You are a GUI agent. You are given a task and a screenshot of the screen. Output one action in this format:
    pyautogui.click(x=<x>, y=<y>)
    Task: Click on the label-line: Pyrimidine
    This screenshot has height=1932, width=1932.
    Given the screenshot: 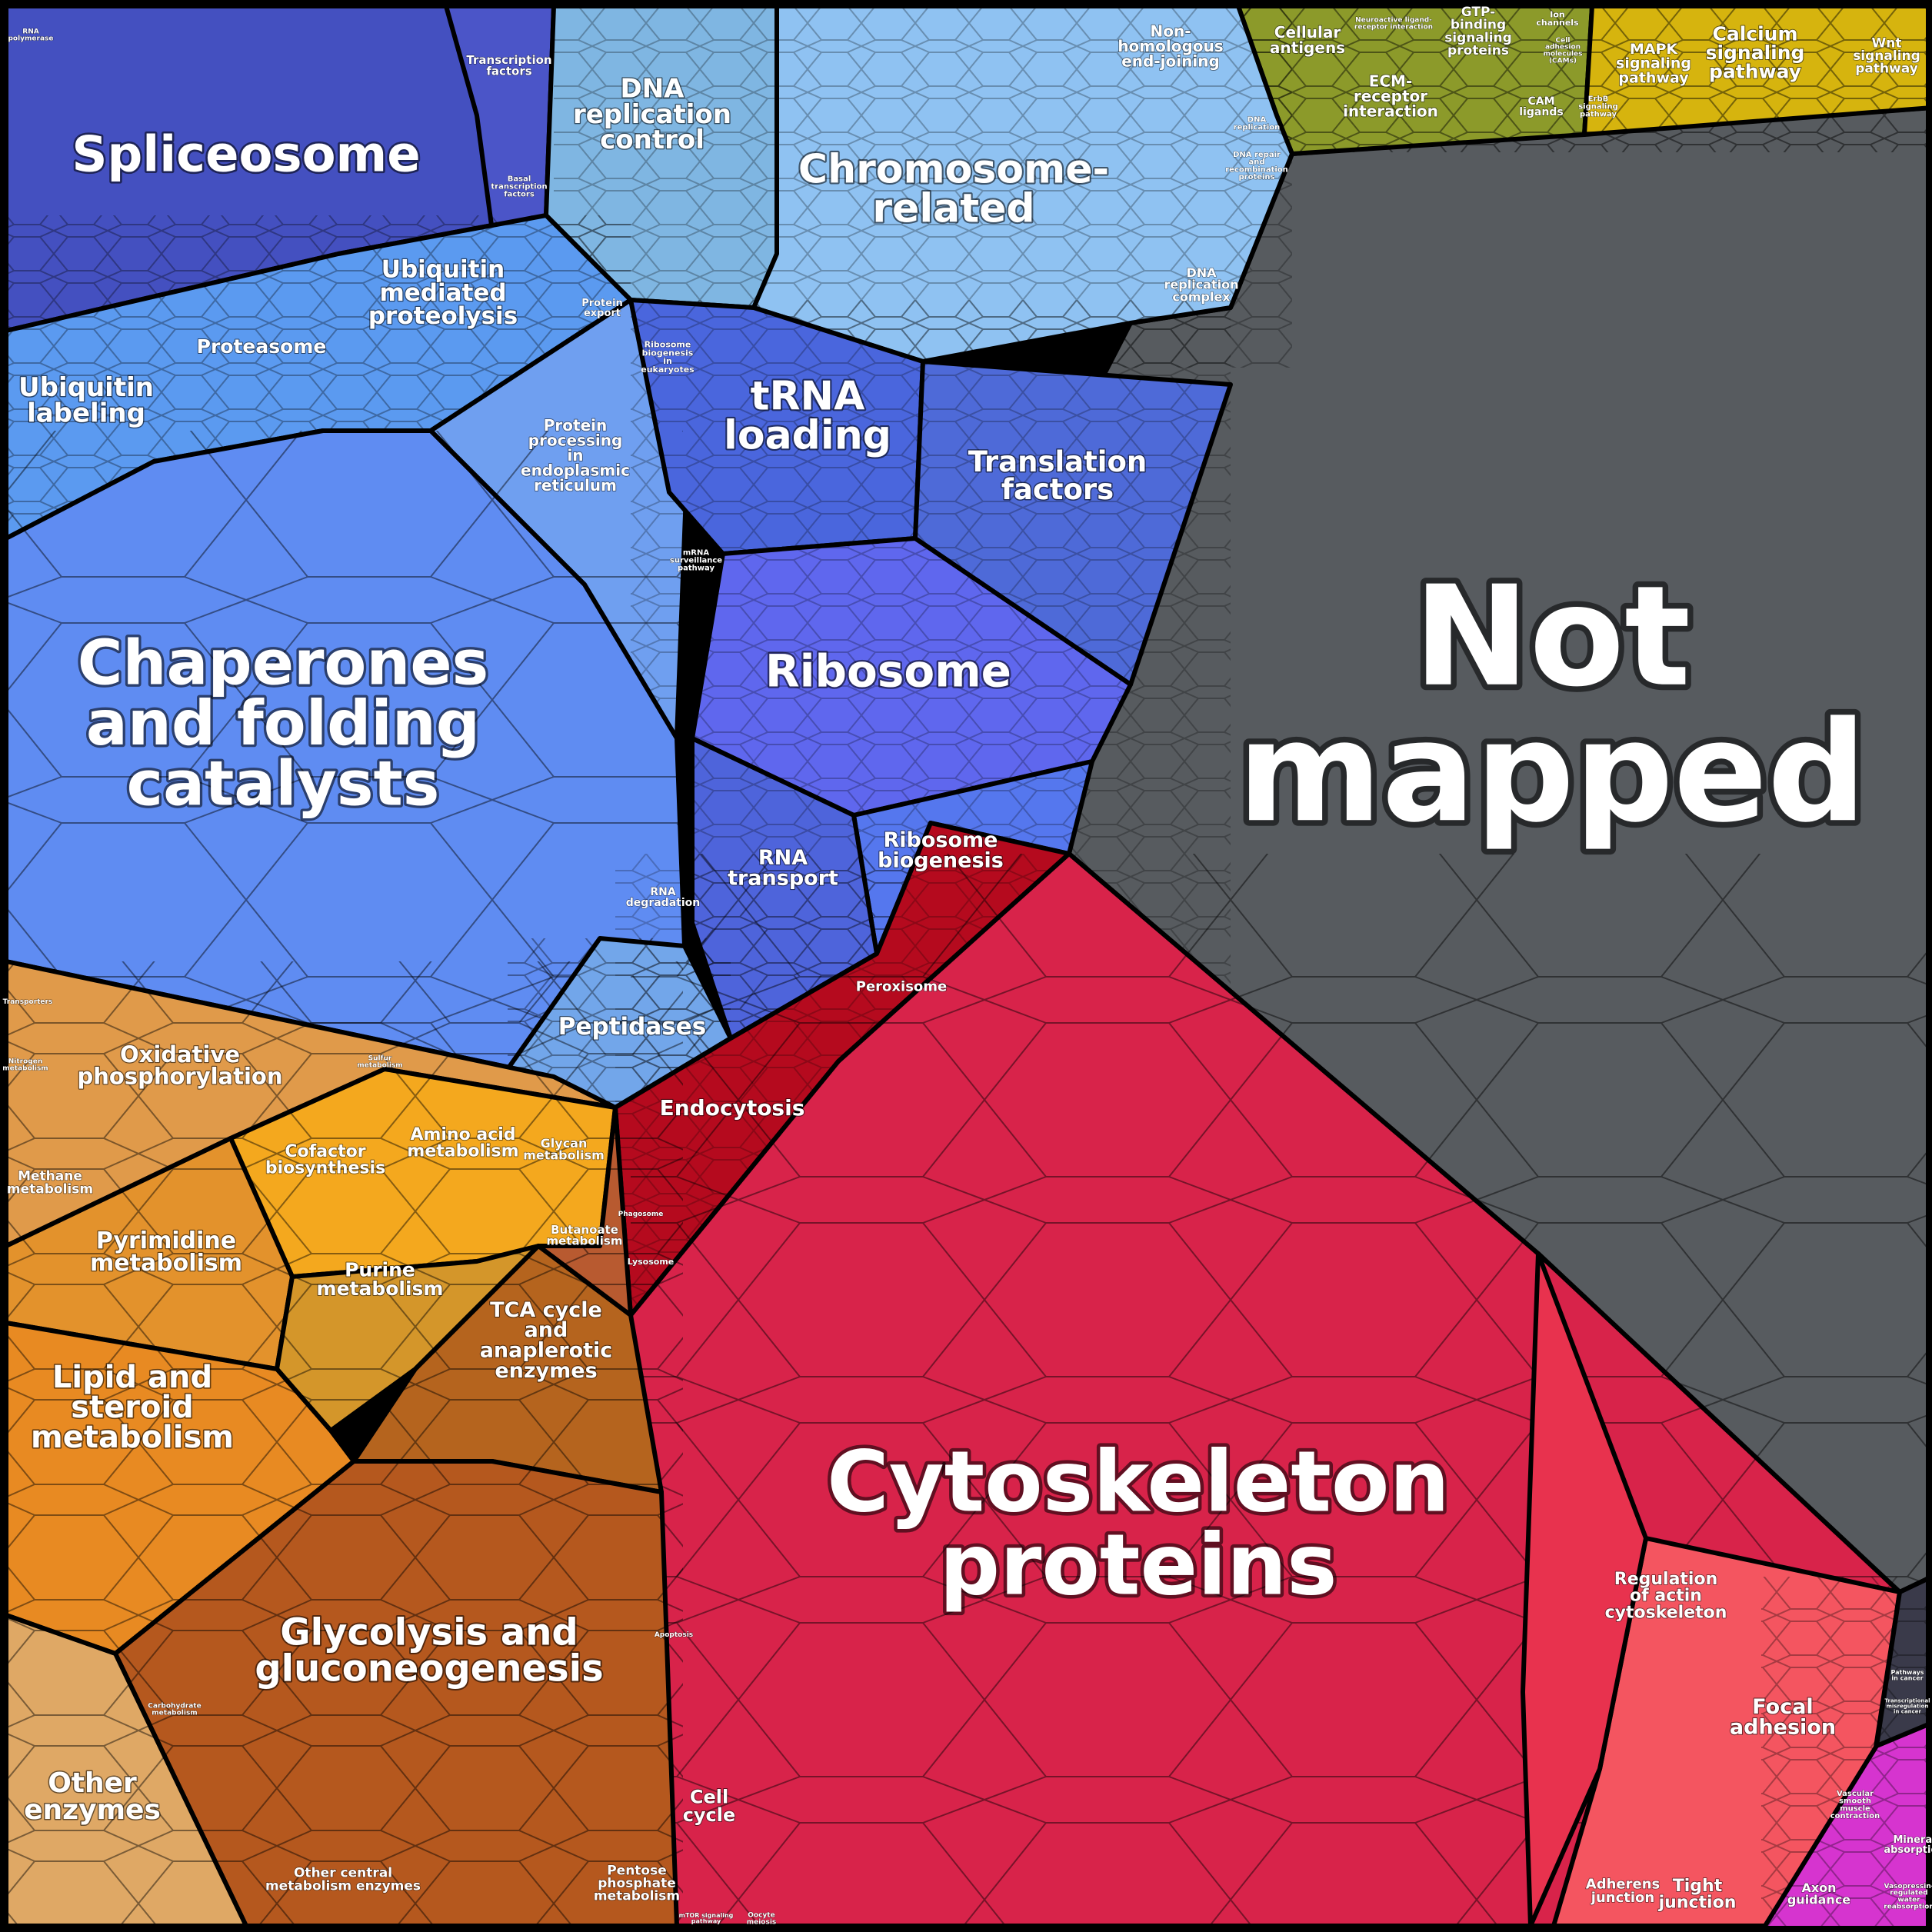 What is the action you would take?
    pyautogui.click(x=166, y=1240)
    